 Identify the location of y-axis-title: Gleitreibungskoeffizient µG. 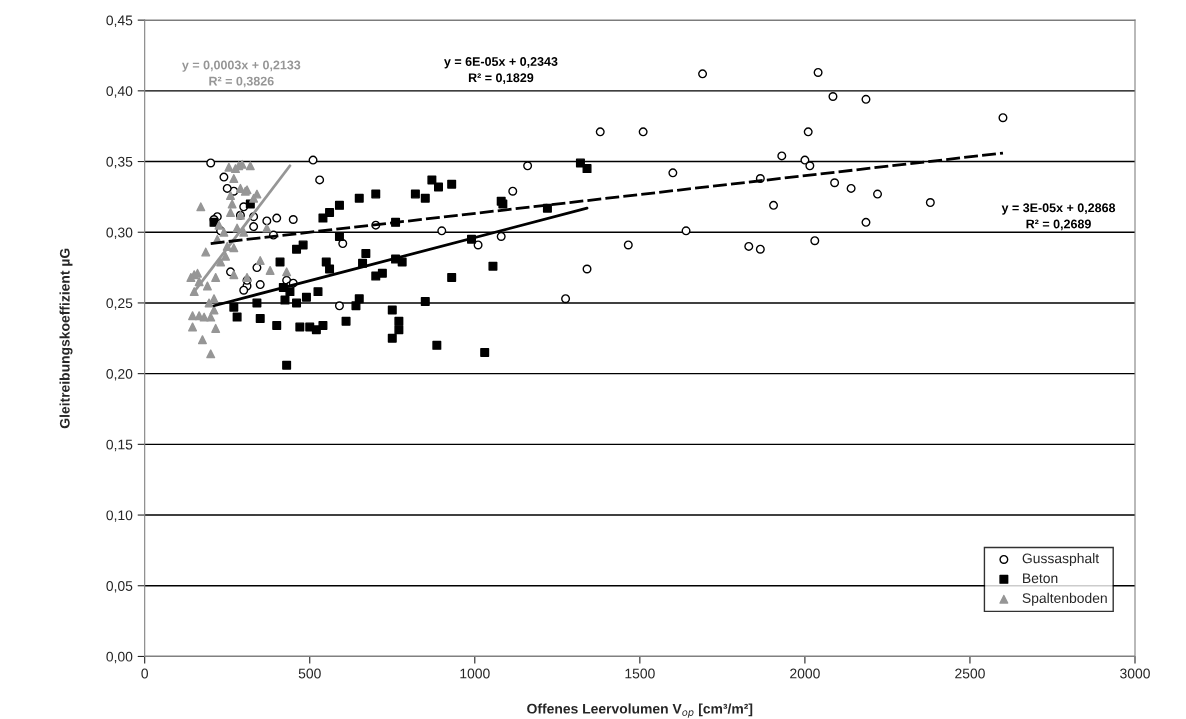
(66, 338).